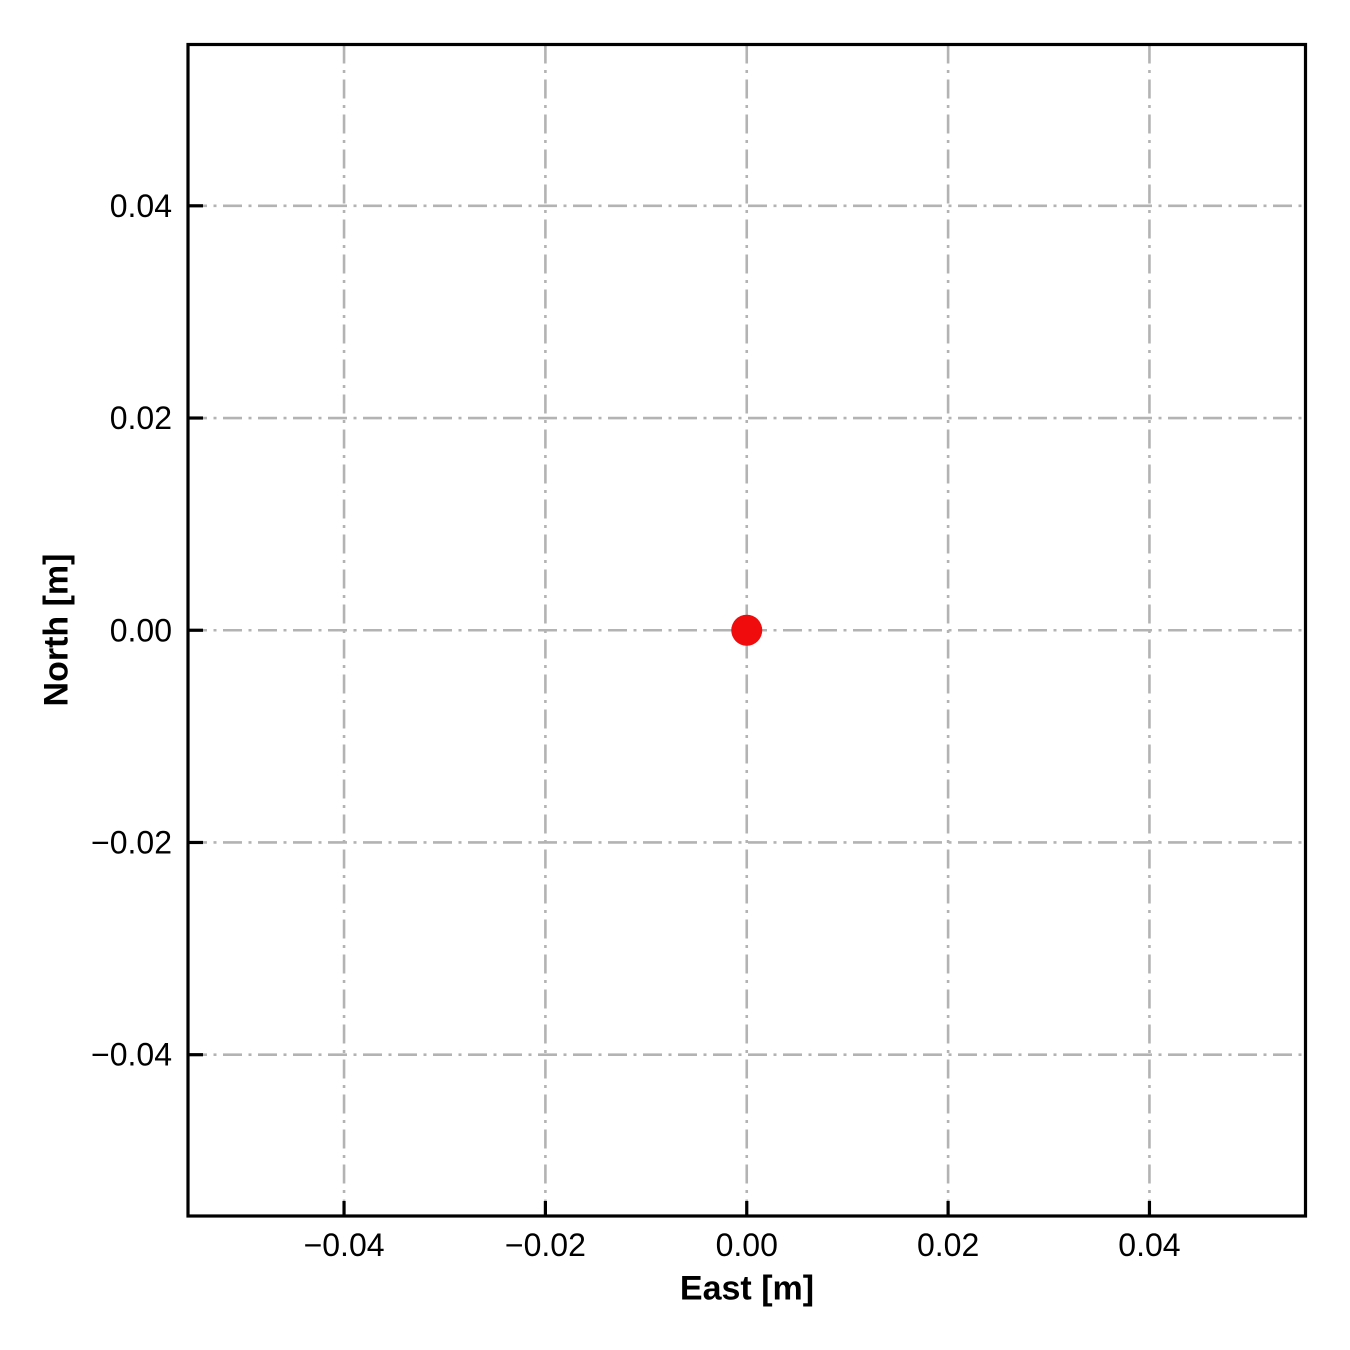  I want to click on y-tick-label: 0.04, so click(141, 206).